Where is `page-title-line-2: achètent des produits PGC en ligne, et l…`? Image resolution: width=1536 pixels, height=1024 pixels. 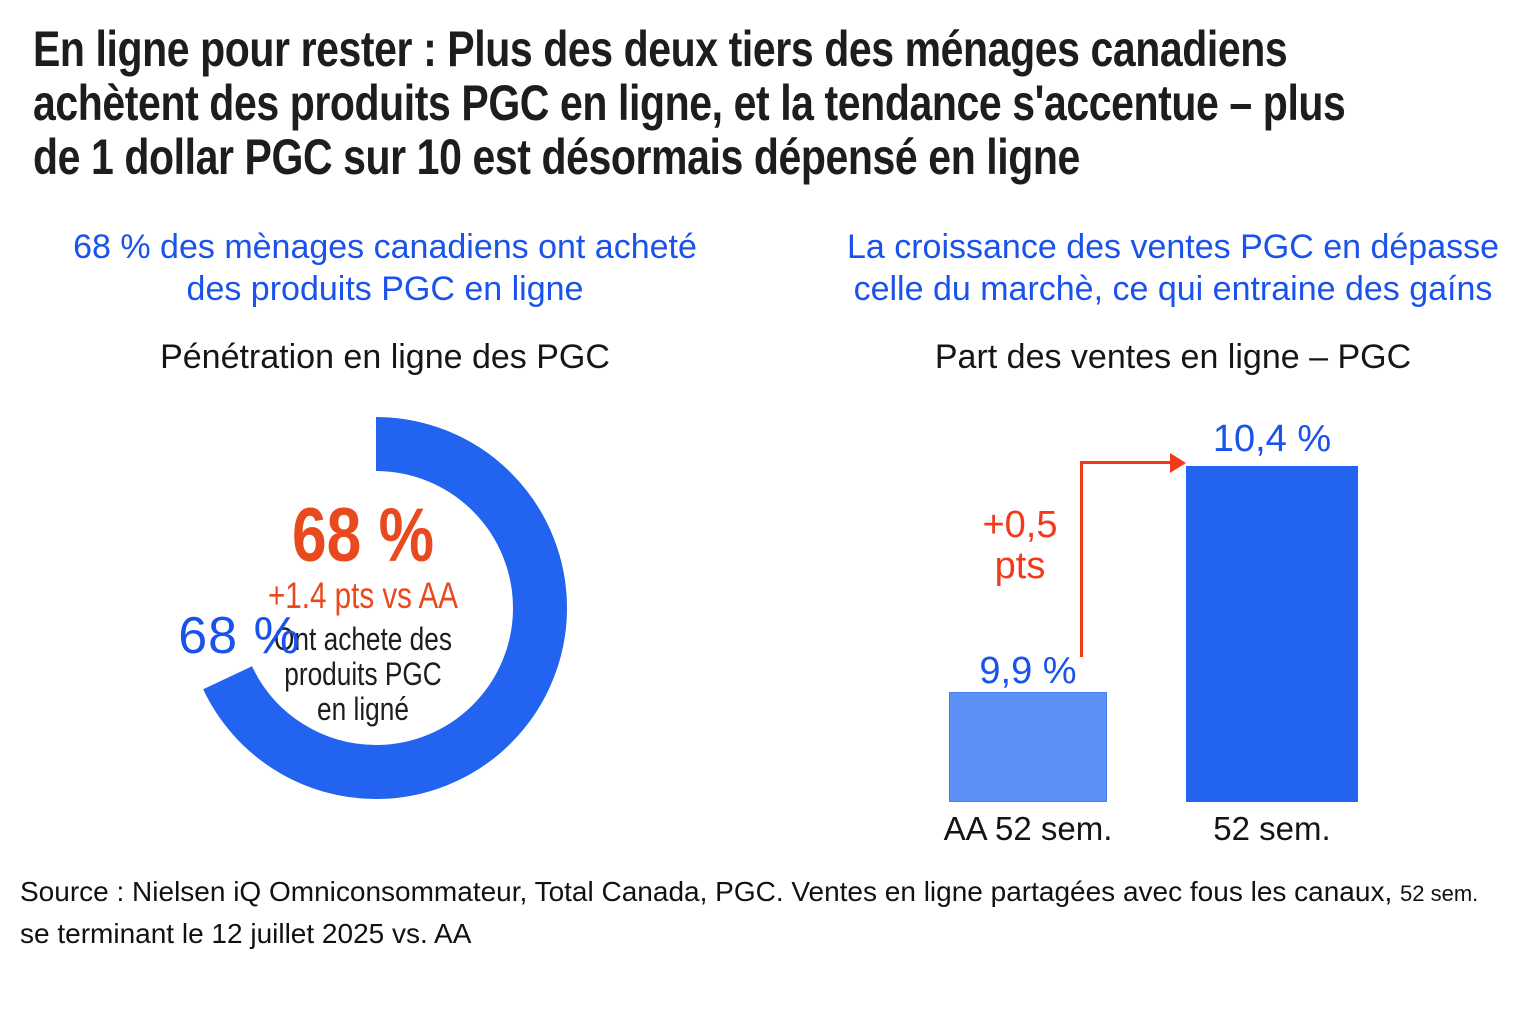 page-title-line-2: achètent des produits PGC en ligne, et l… is located at coordinates (689, 103).